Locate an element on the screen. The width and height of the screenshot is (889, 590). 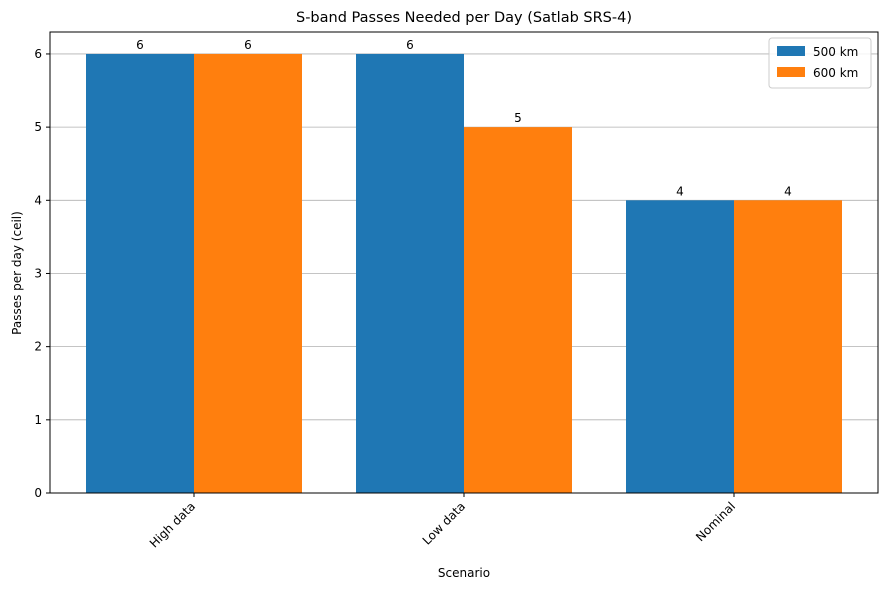
y-tick-label: 4 is located at coordinates (38, 200).